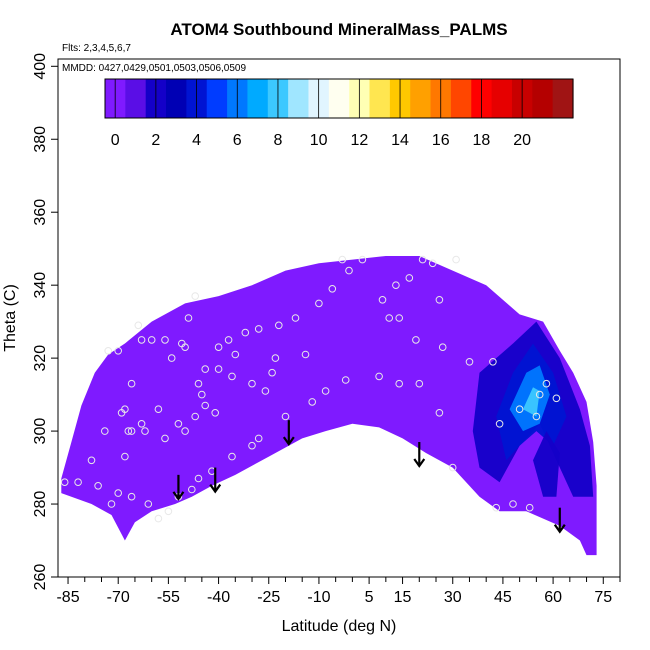 Image resolution: width=650 pixels, height=650 pixels. What do you see at coordinates (453, 597) in the screenshot?
I see `x-tick-label: 30` at bounding box center [453, 597].